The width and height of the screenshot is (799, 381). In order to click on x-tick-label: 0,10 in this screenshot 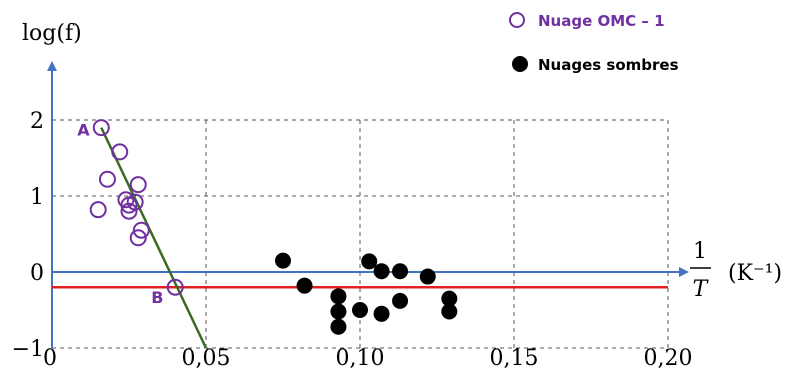, I will do `click(360, 358)`.